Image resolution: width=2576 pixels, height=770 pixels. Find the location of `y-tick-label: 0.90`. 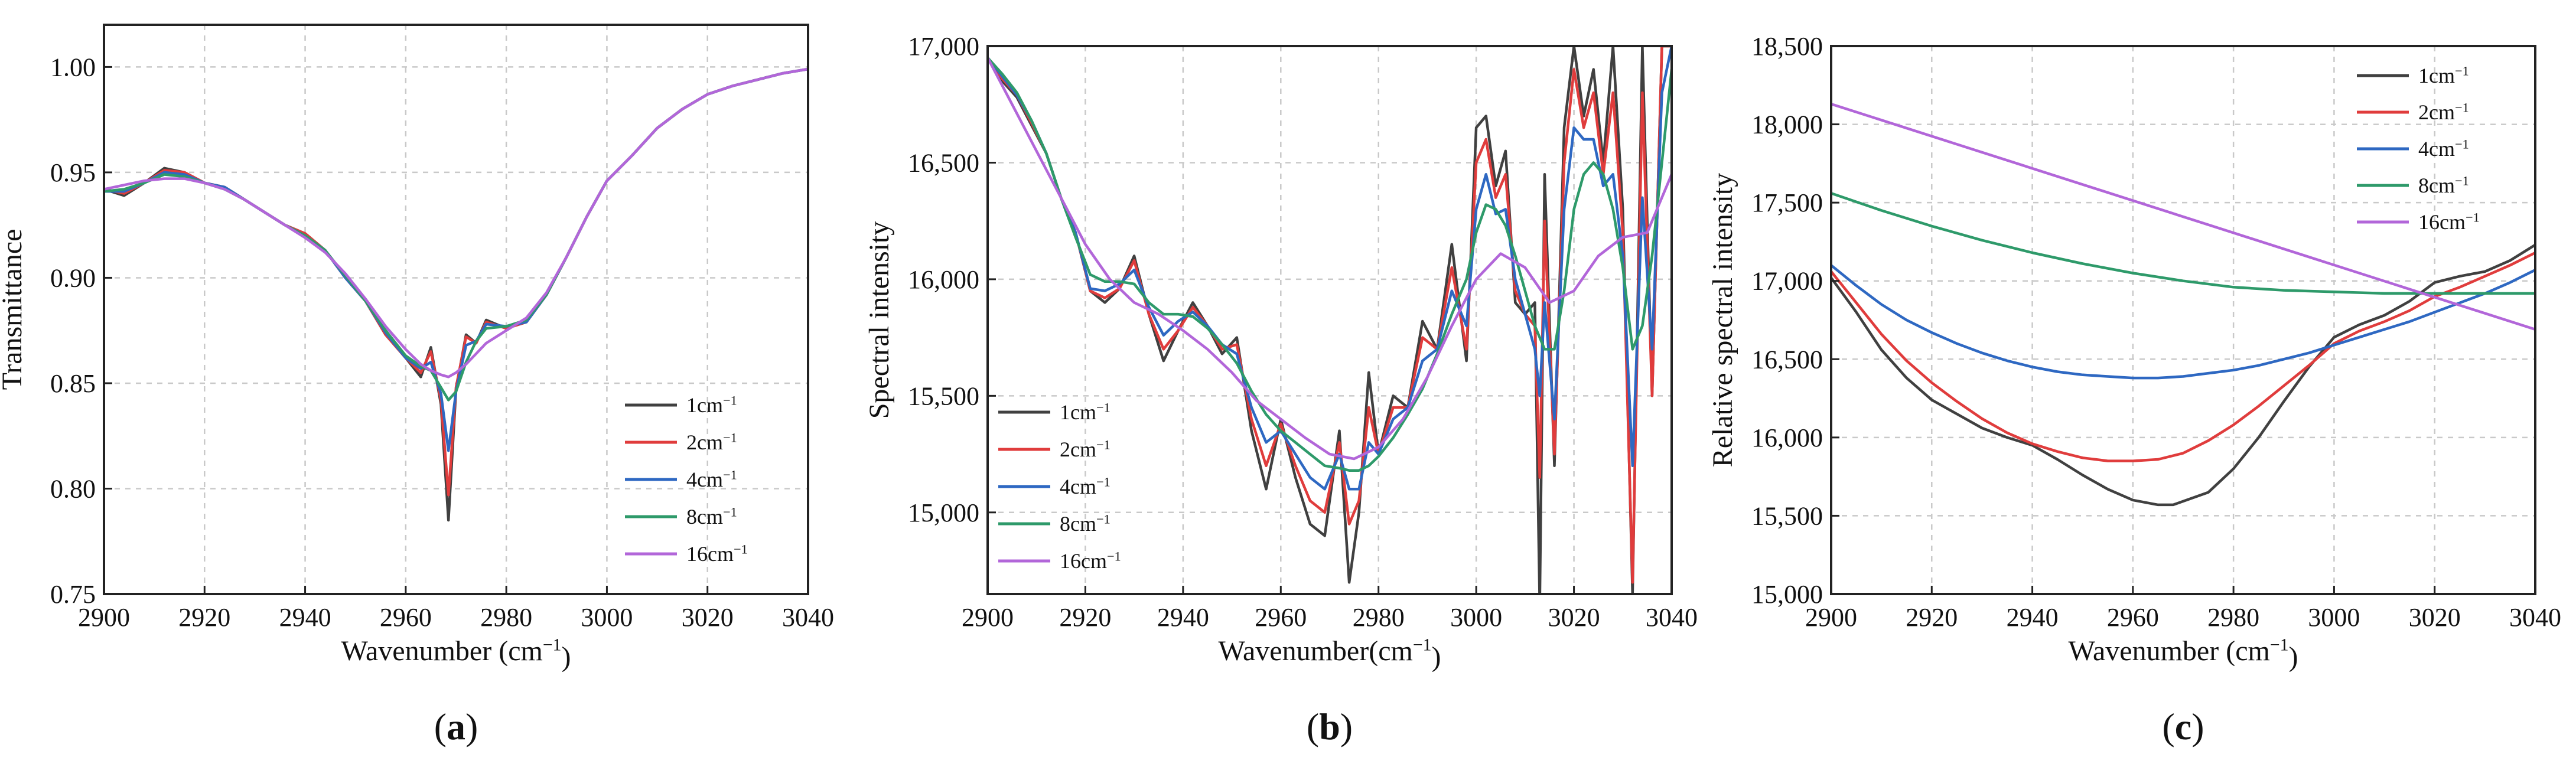

y-tick-label: 0.90 is located at coordinates (73, 277).